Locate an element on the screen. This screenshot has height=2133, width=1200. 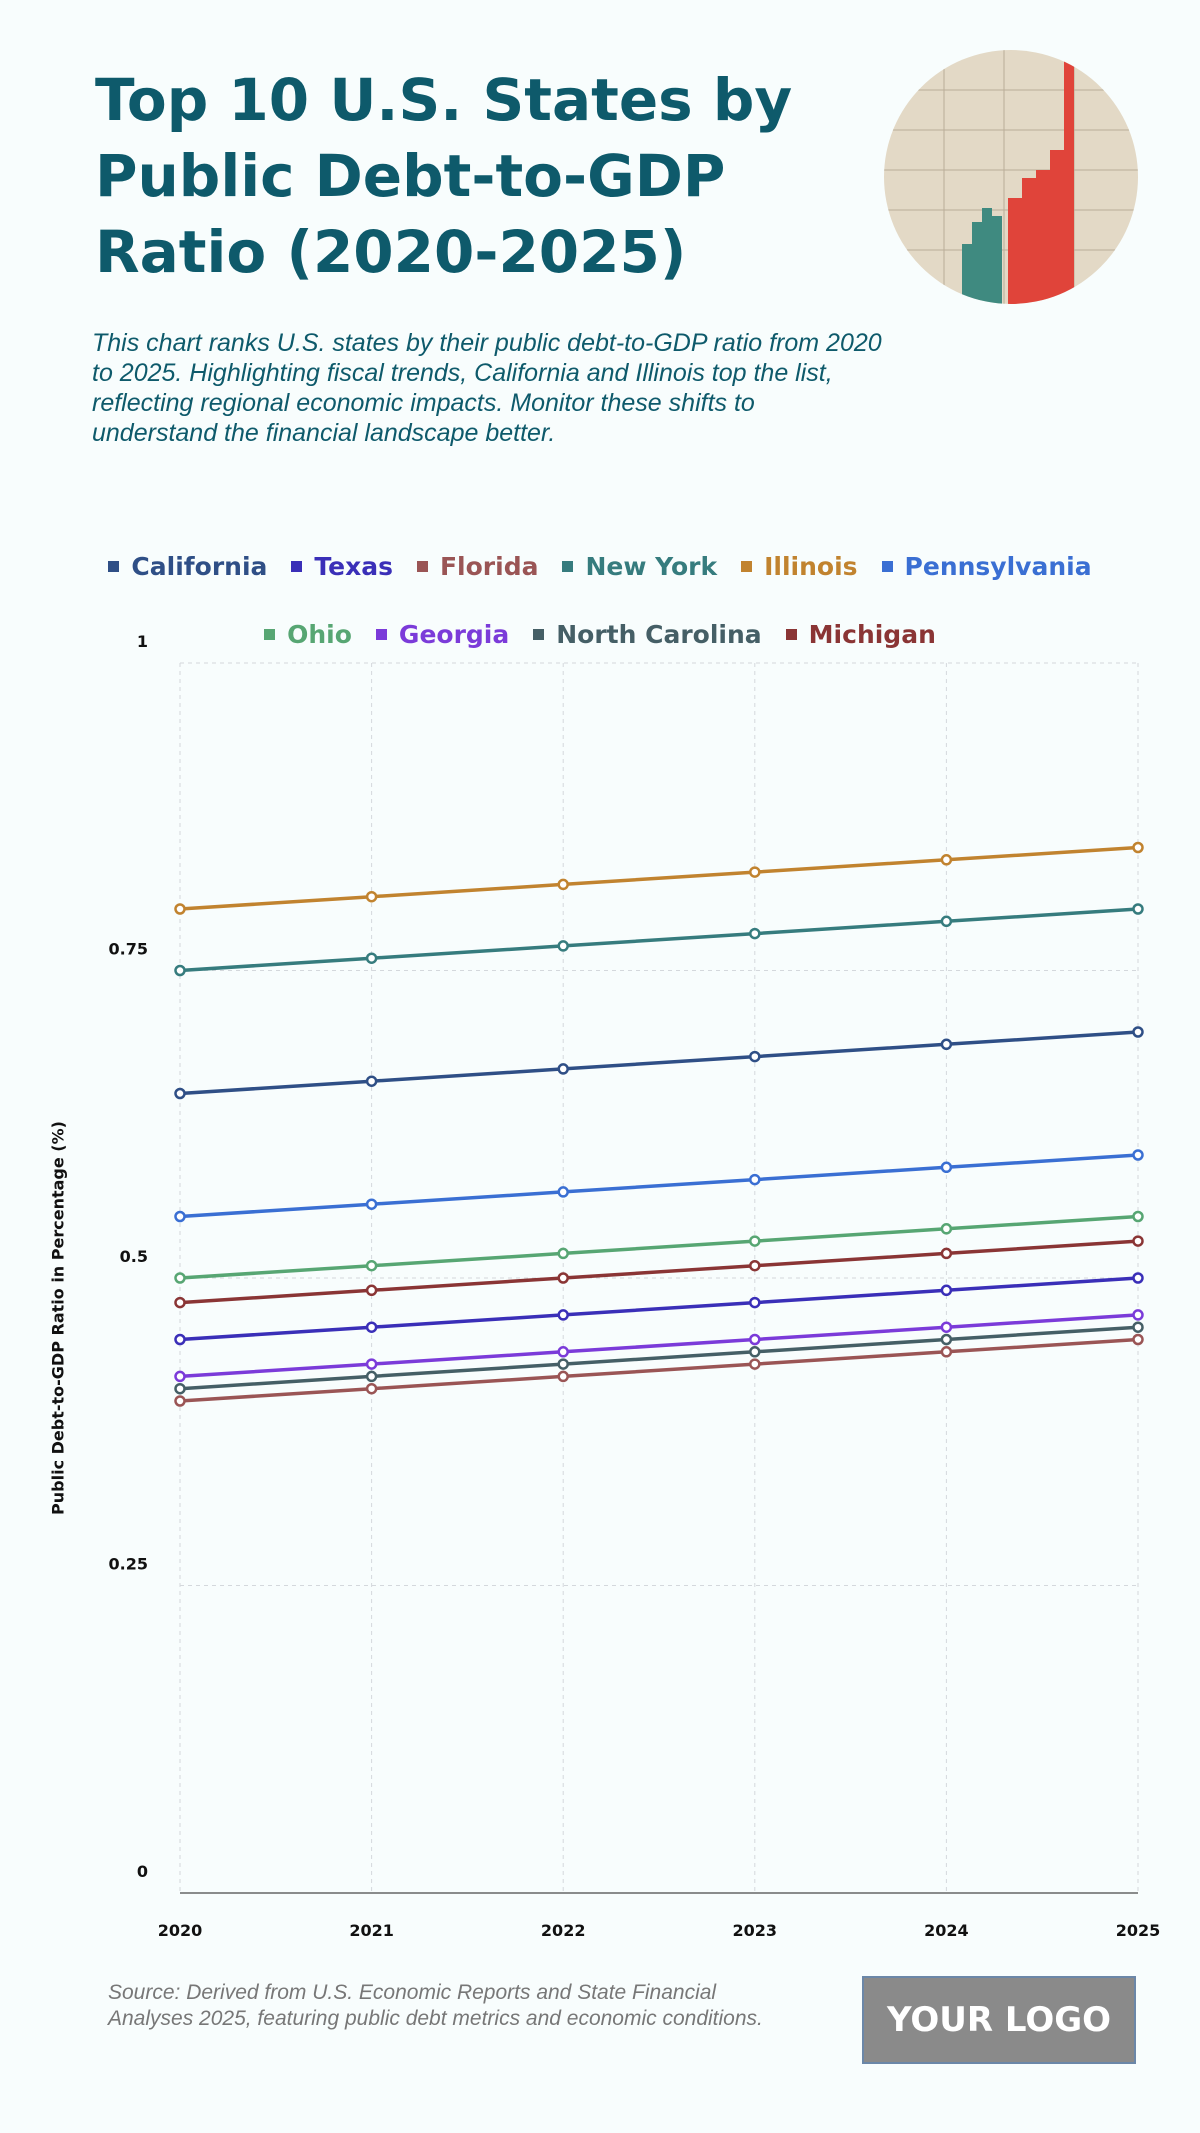
legend-item-new-york: New York is located at coordinates (639, 566).